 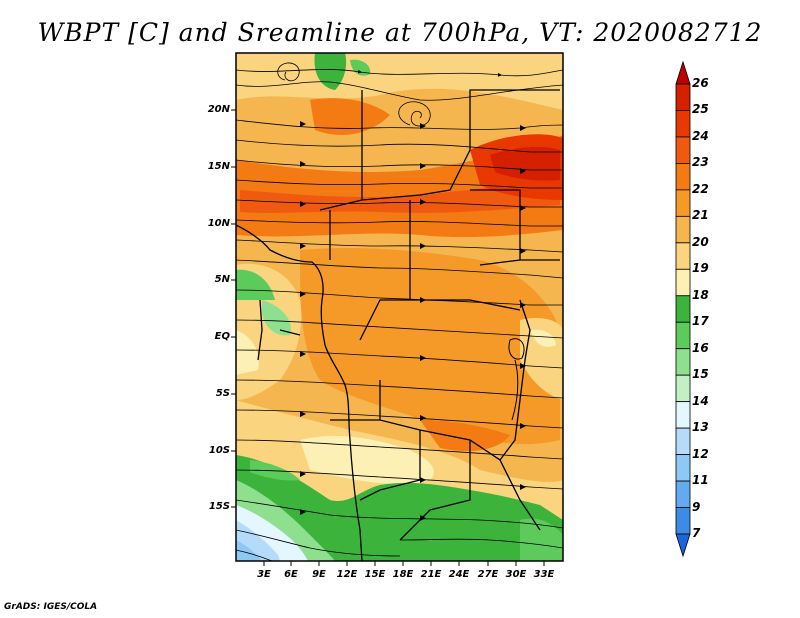 What do you see at coordinates (700, 109) in the screenshot?
I see `colorbar-label: 25` at bounding box center [700, 109].